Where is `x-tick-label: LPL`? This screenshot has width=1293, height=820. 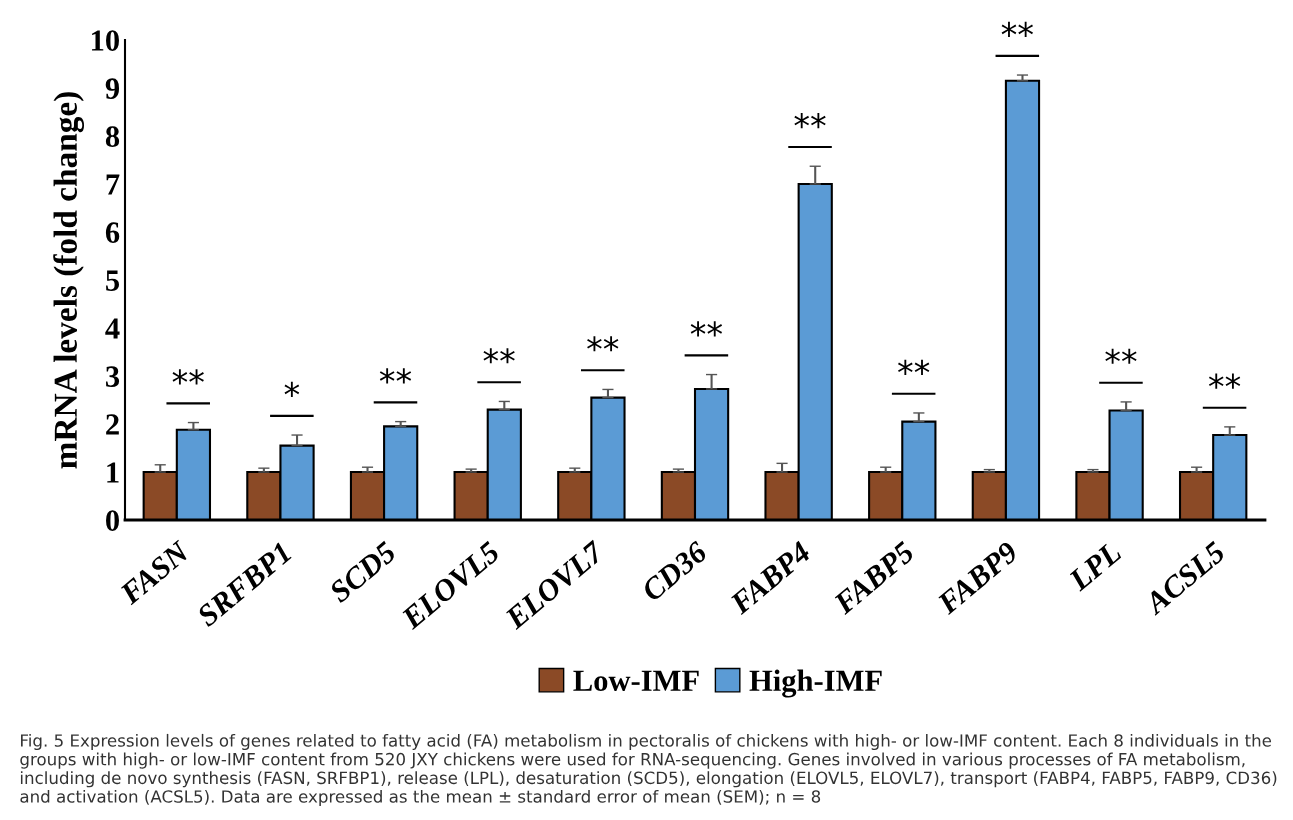
x-tick-label: LPL is located at coordinates (1095, 566).